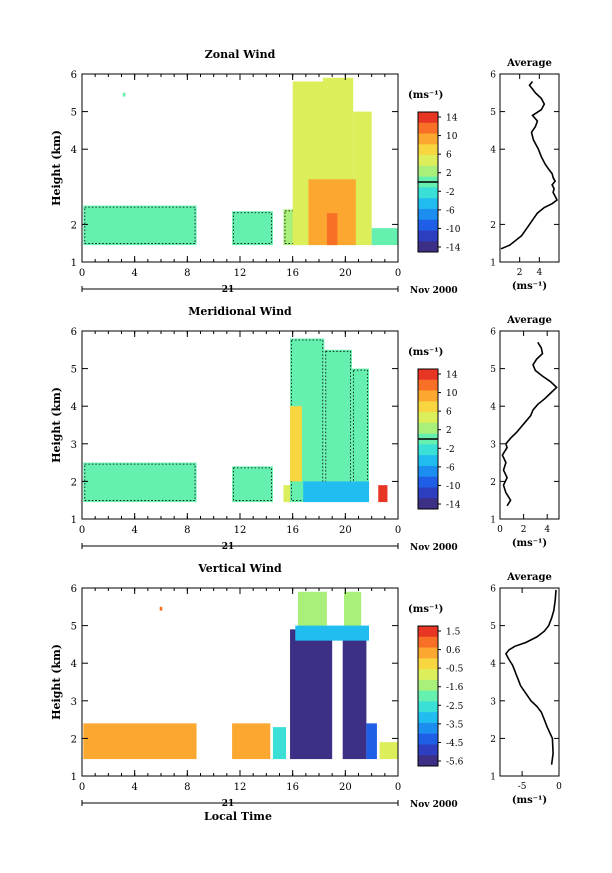 The width and height of the screenshot is (612, 873). Describe the element at coordinates (455, 707) in the screenshot. I see `colorbar-label: -2.5` at that location.